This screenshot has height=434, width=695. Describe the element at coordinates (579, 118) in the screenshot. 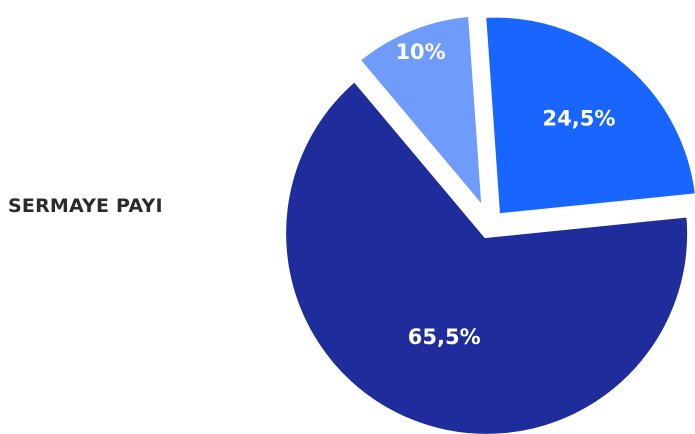

I see `data-label-2: 24,5%` at that location.